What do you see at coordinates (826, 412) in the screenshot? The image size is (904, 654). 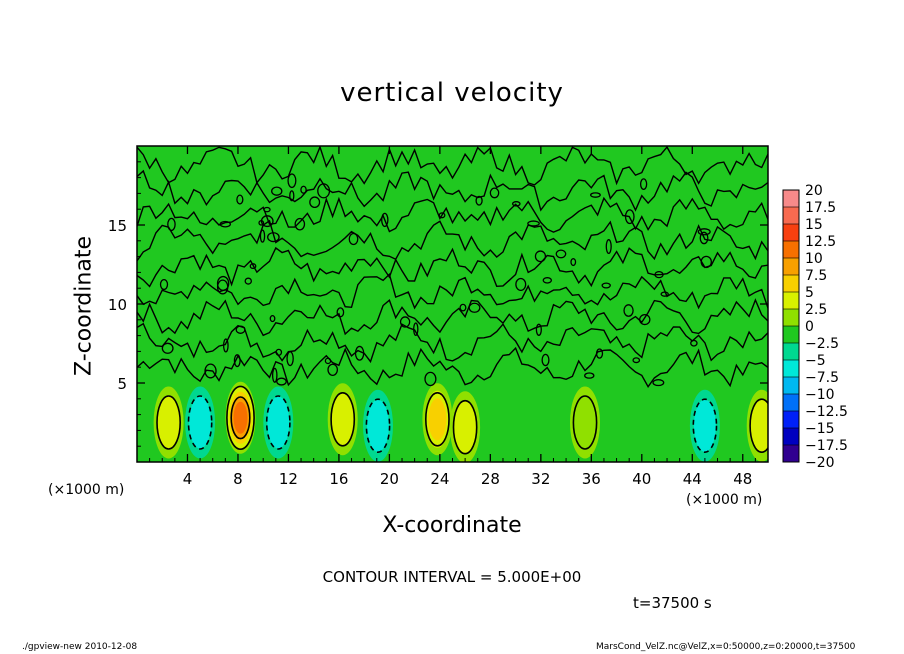 I see `colorbar-label: −12.5` at bounding box center [826, 412].